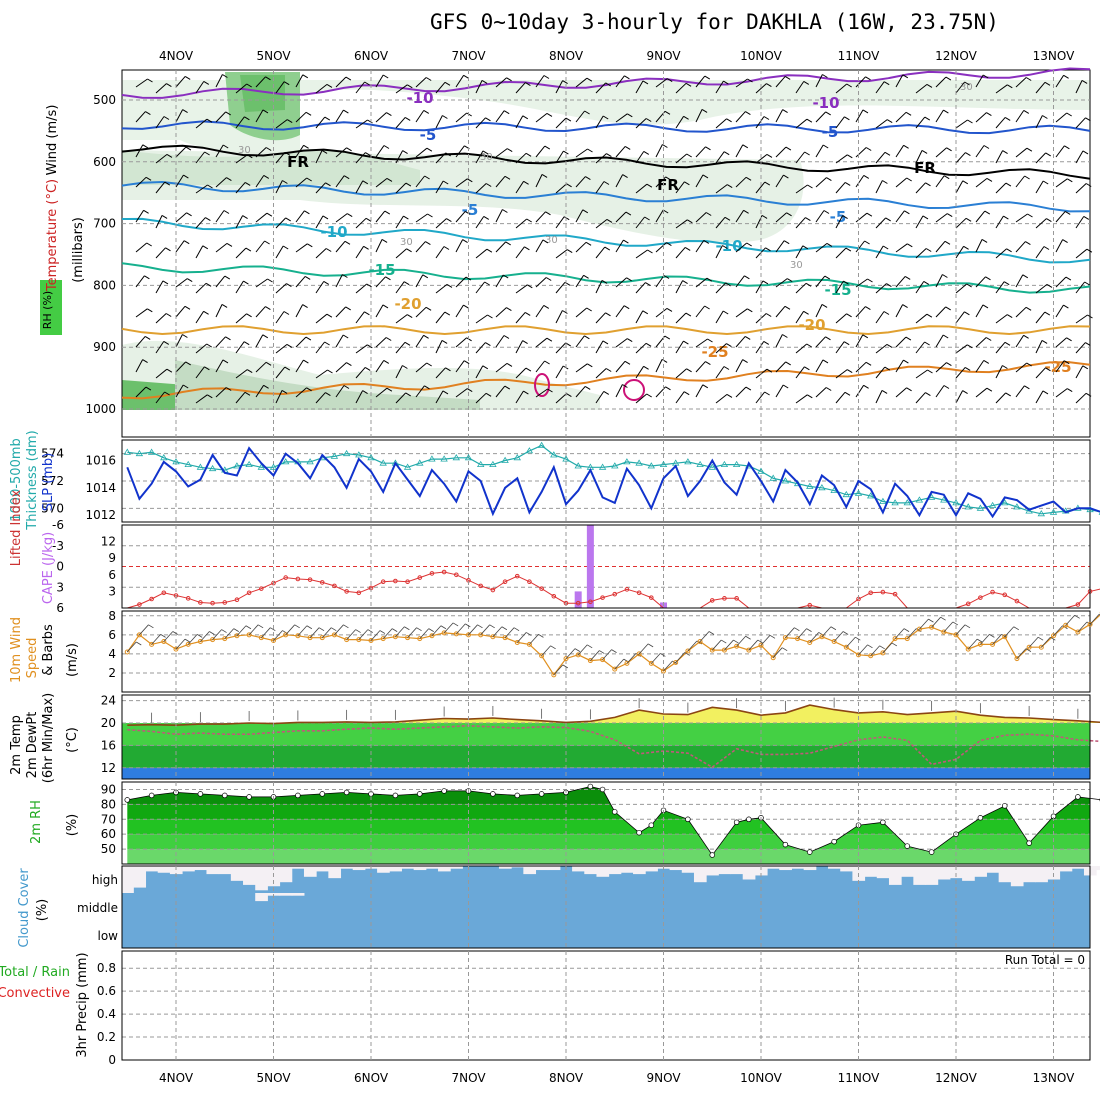 This screenshot has height=1100, width=1100. What do you see at coordinates (606, 127) in the screenshot?
I see `isotherm` at bounding box center [606, 127].